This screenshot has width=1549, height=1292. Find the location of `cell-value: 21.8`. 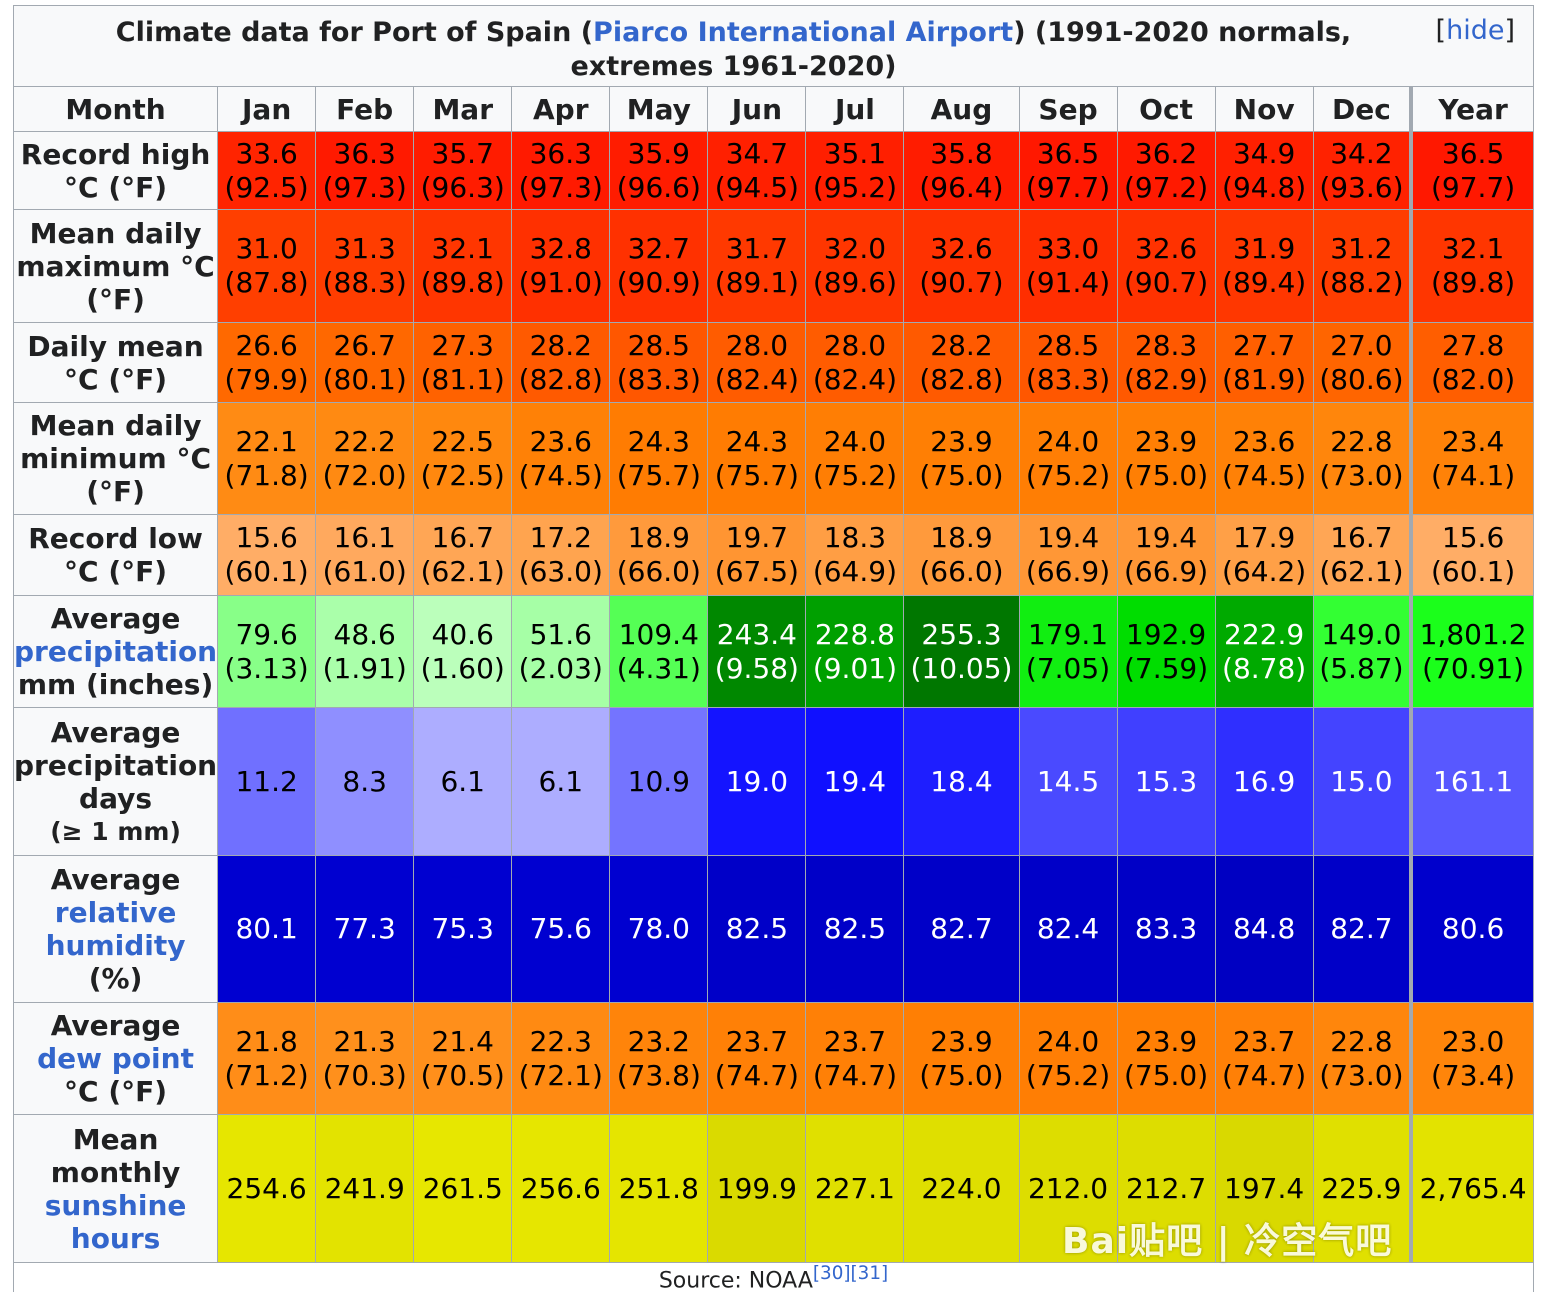

cell-value: 21.8 is located at coordinates (266, 1042).